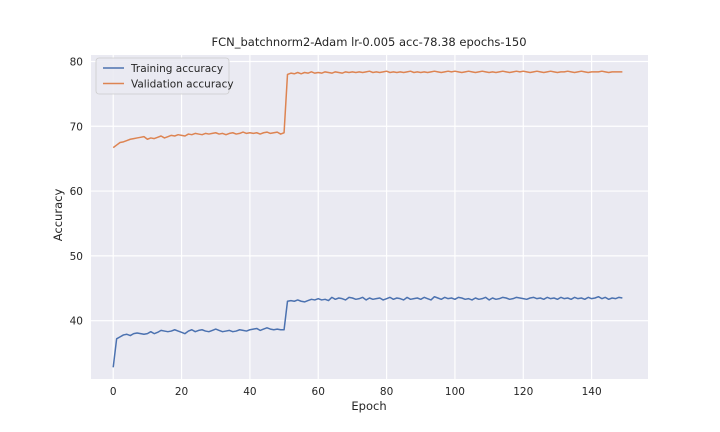 This screenshot has height=432, width=720. What do you see at coordinates (182, 85) in the screenshot?
I see `legend-label: Validation accuracy` at bounding box center [182, 85].